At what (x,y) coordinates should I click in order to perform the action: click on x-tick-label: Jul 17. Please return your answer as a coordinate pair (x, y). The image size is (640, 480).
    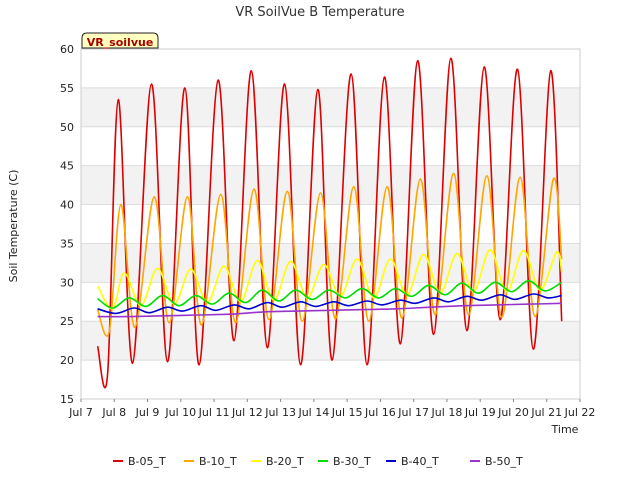
    Looking at the image, I should click on (413, 412).